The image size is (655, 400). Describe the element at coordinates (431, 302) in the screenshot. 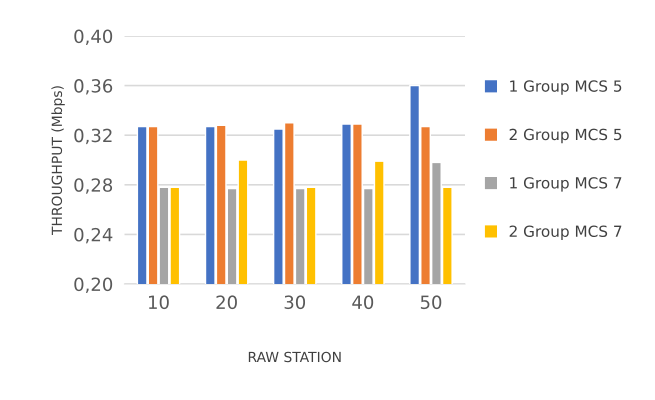

I see `x-tick-label: 50` at that location.